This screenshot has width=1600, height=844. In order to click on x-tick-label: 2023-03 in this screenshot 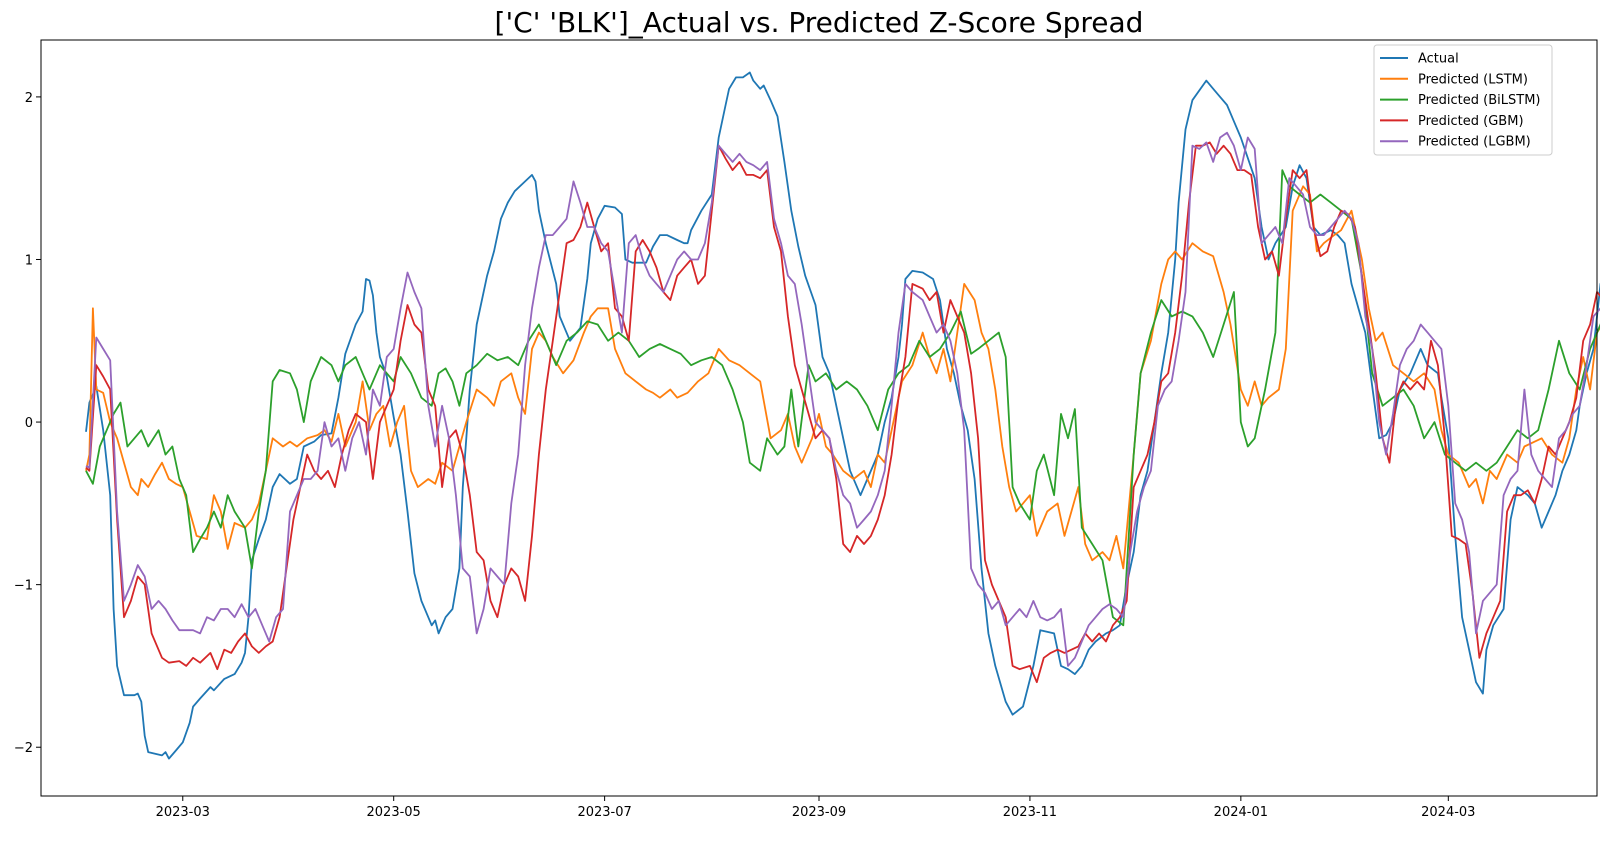, I will do `click(183, 812)`.